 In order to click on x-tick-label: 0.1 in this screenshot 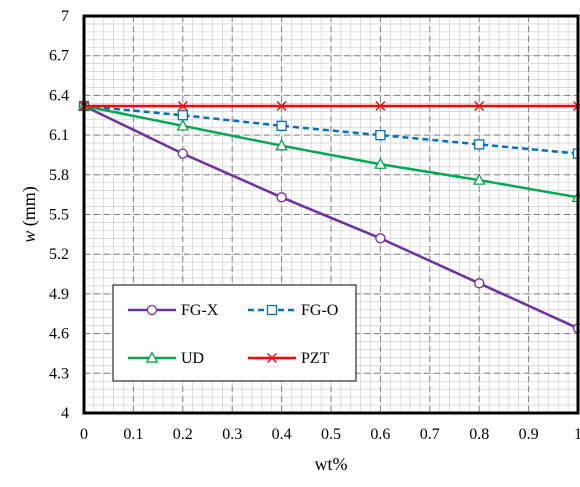, I will do `click(133, 434)`.